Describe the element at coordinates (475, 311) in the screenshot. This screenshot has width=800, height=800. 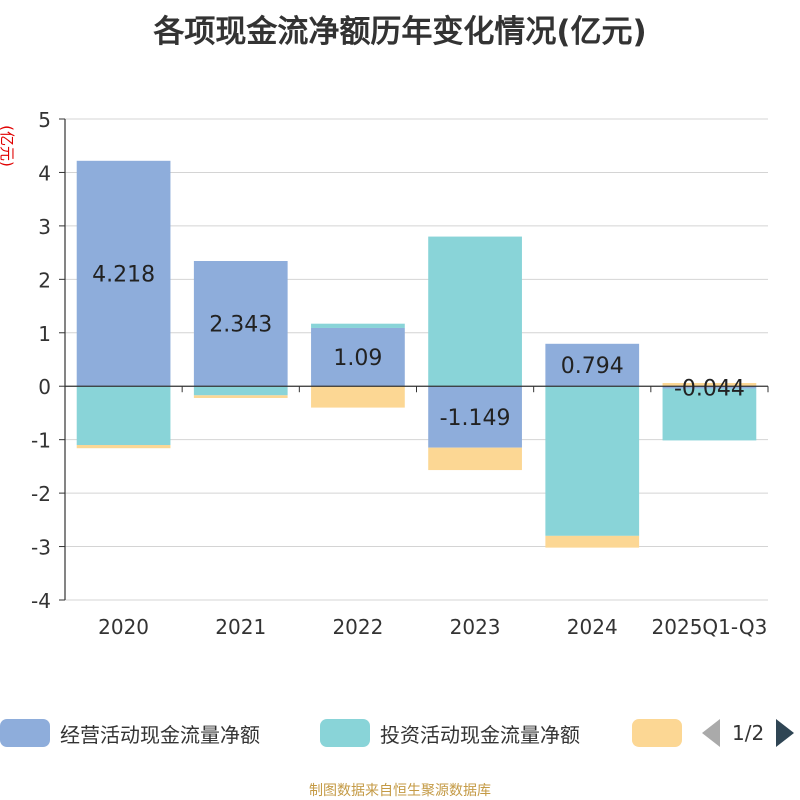
I see `bar-s1-2023` at that location.